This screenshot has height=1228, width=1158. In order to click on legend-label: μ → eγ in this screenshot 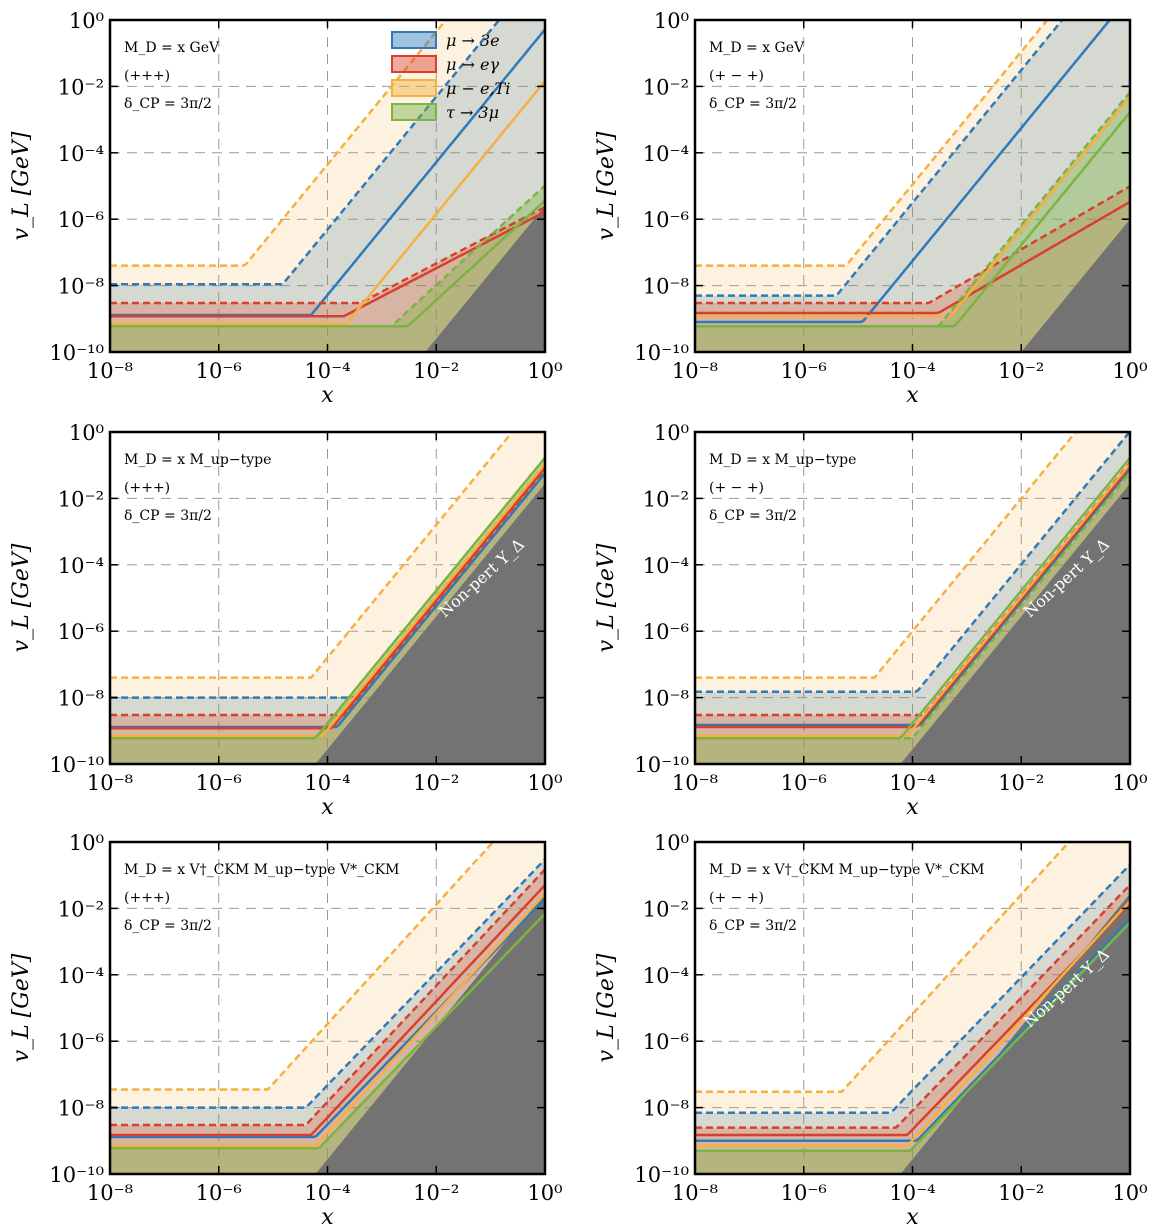, I will do `click(472, 64)`.